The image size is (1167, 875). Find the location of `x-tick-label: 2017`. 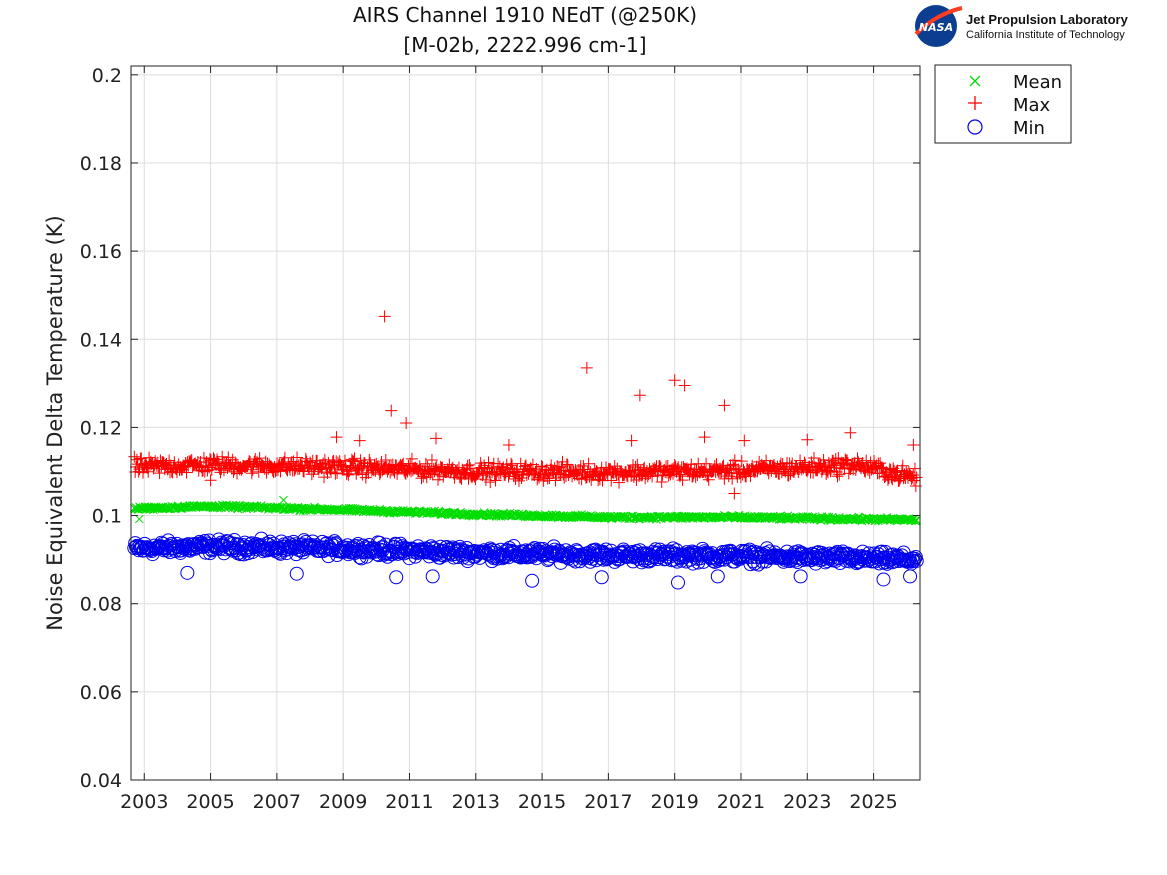

x-tick-label: 2017 is located at coordinates (608, 802).